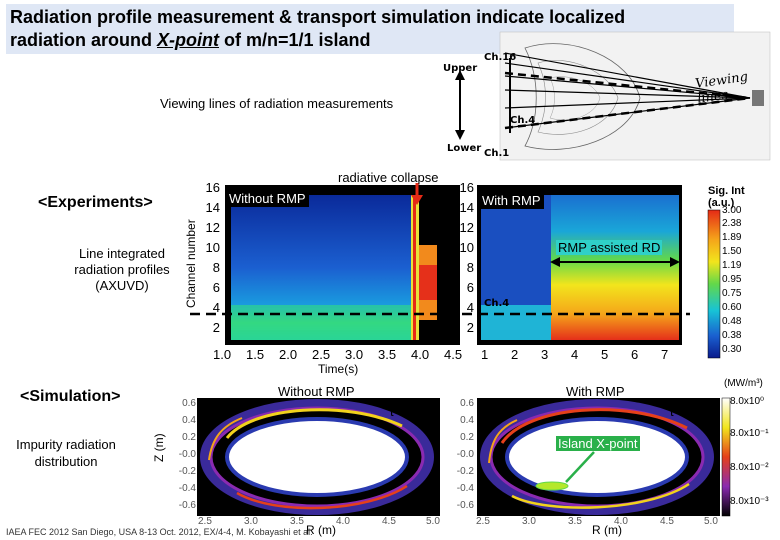 This screenshot has width=780, height=540. Describe the element at coordinates (732, 223) in the screenshot. I see `colorbar-tick: 2.38` at that location.